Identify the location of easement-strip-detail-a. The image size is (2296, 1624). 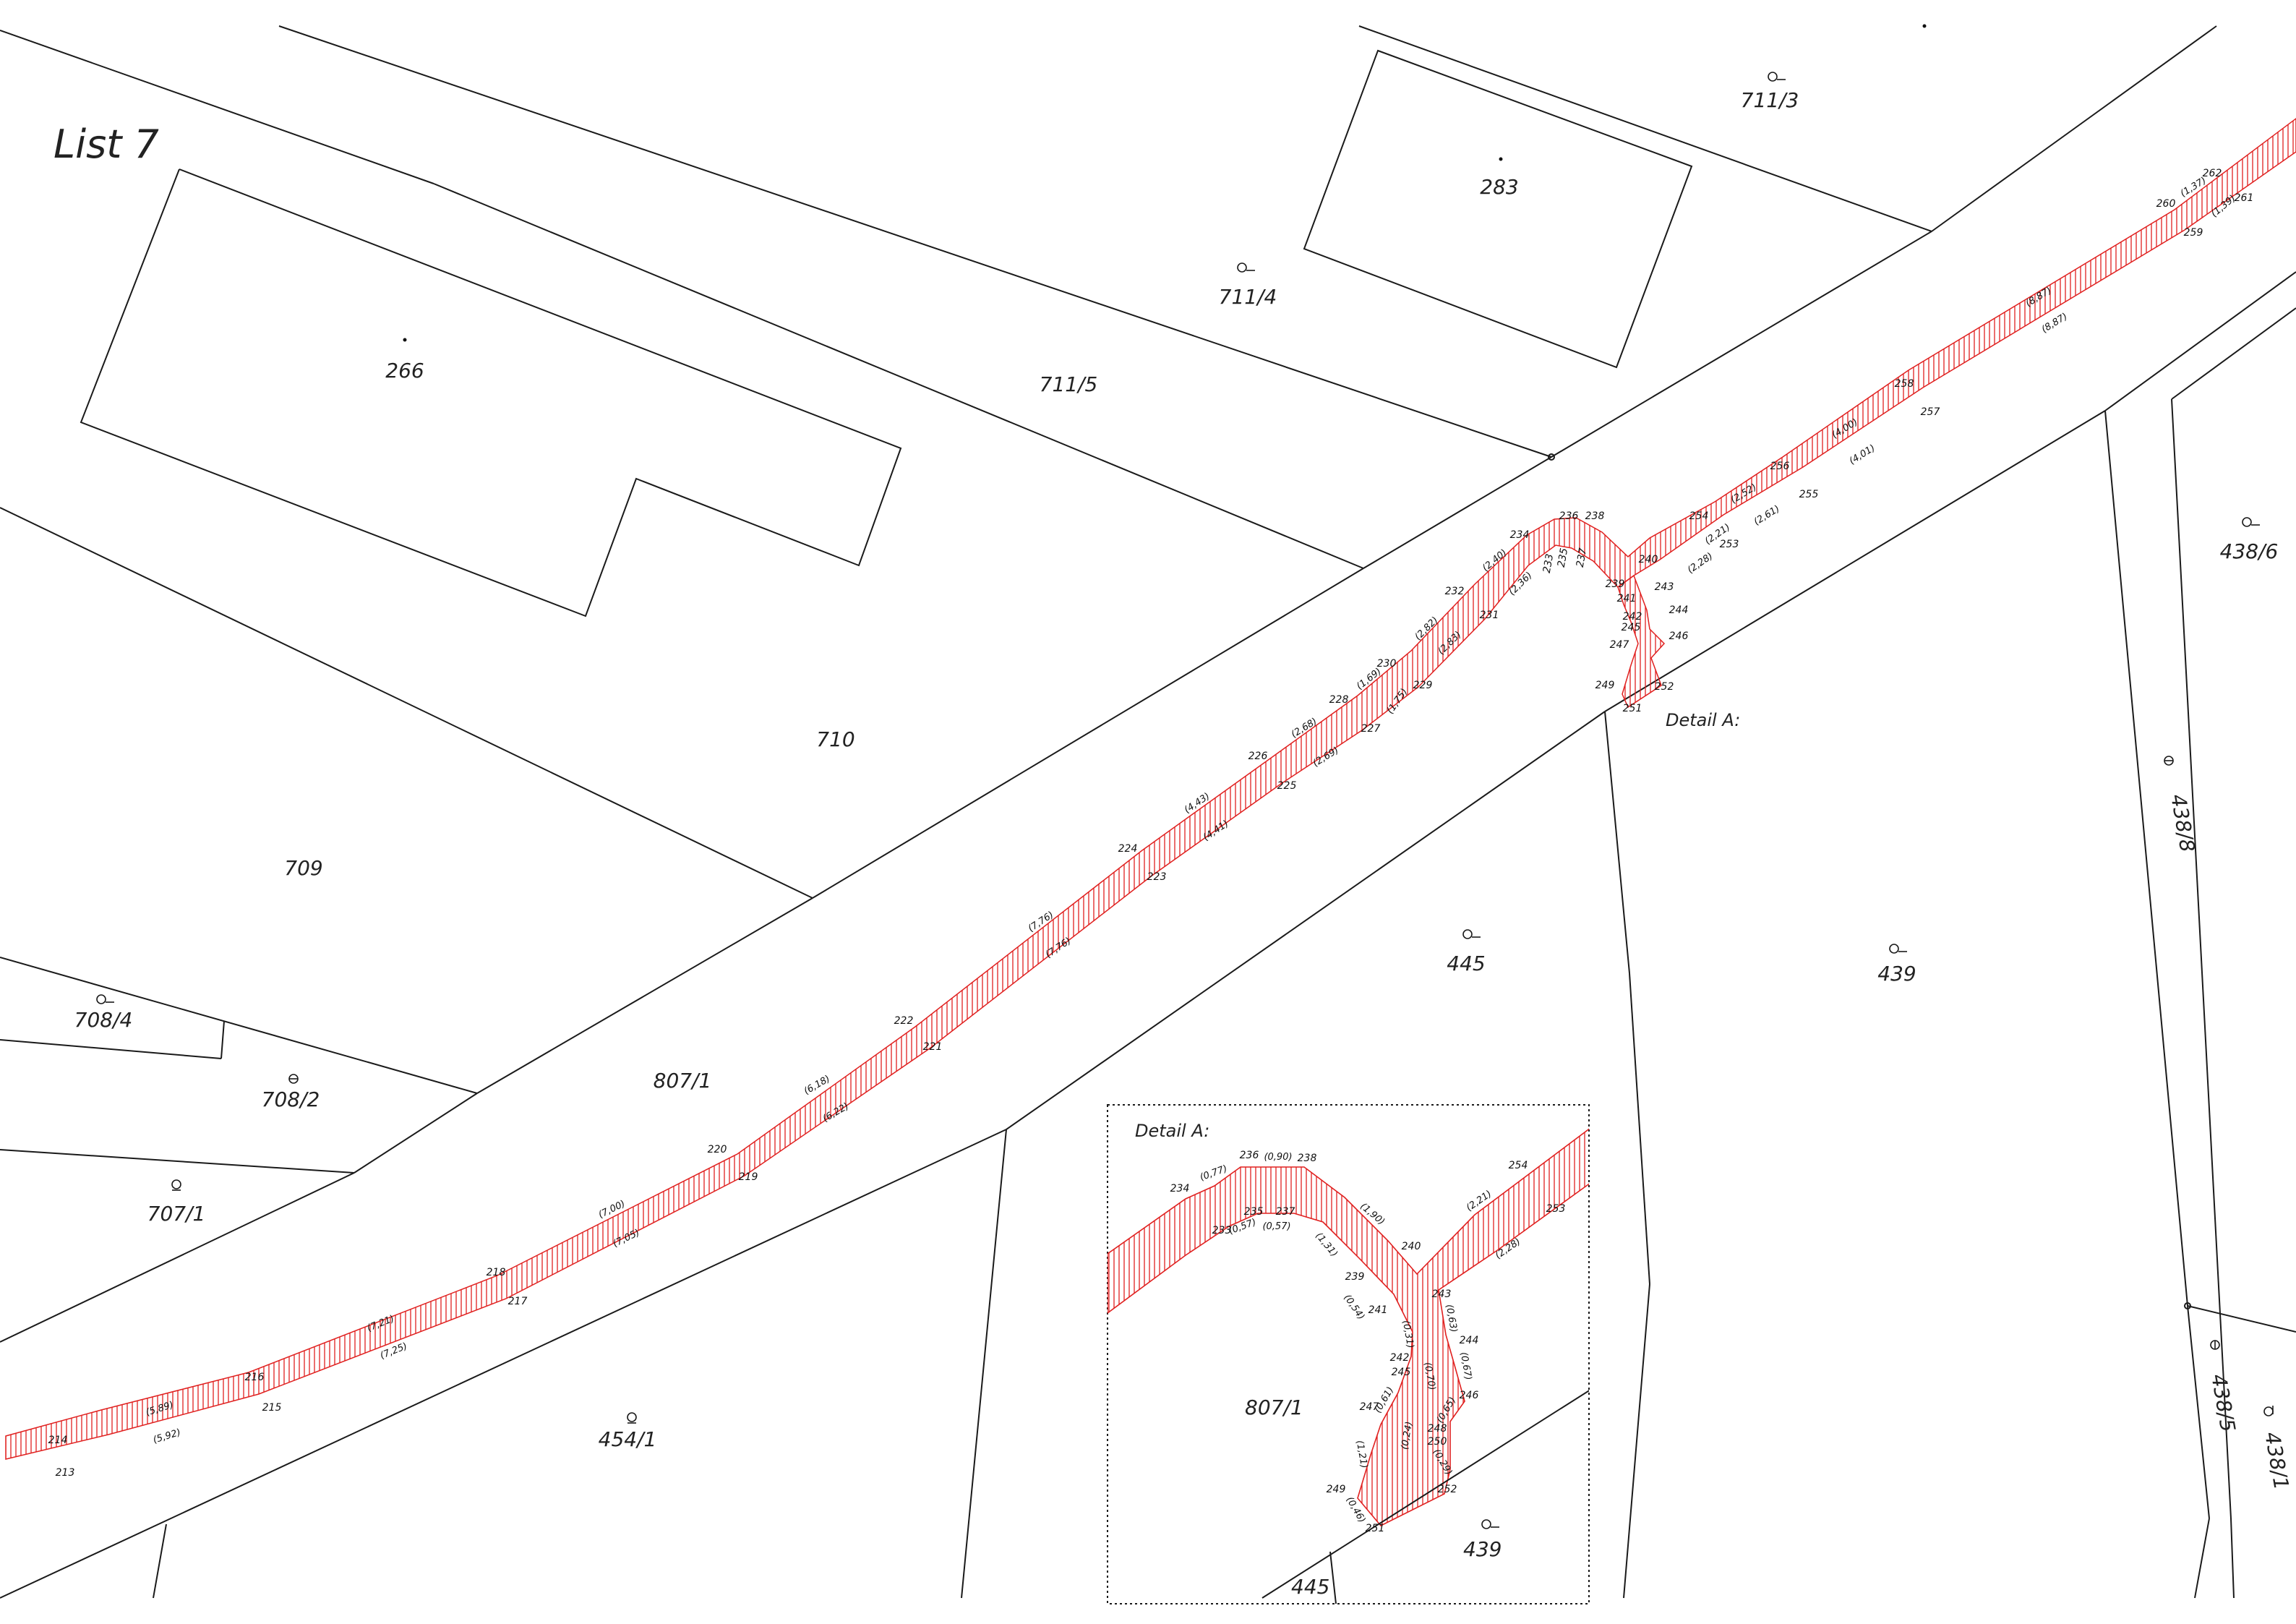
(1641, 641).